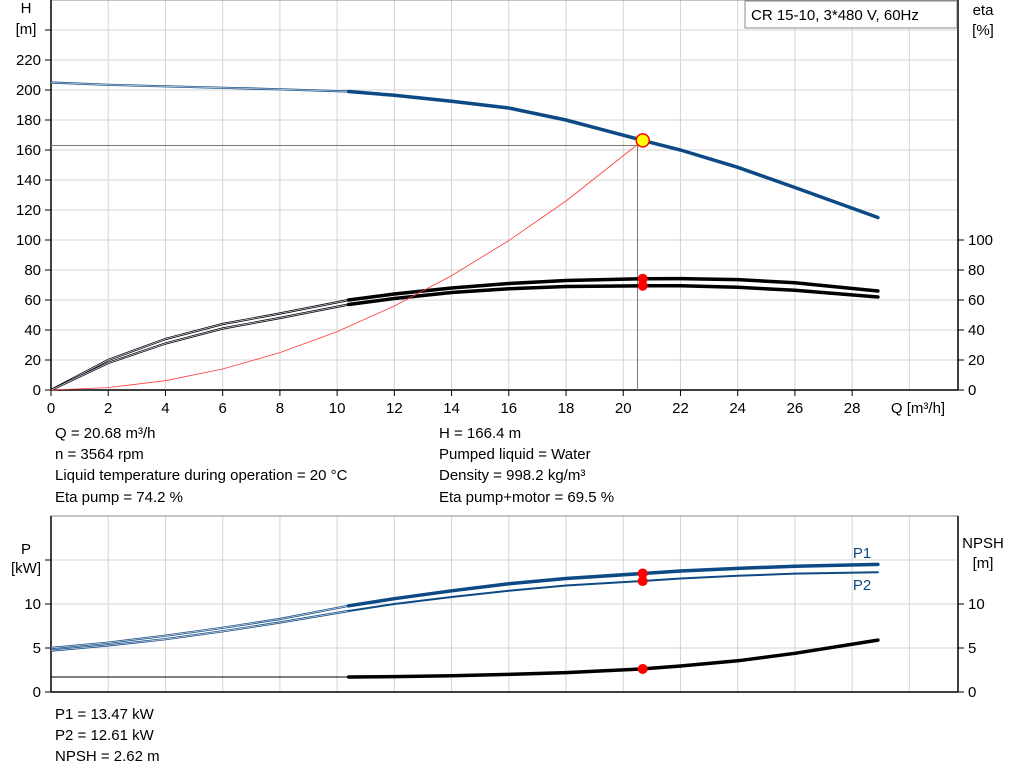 The height and width of the screenshot is (781, 1024). I want to click on y2-axis-unit: [%], so click(983, 30).